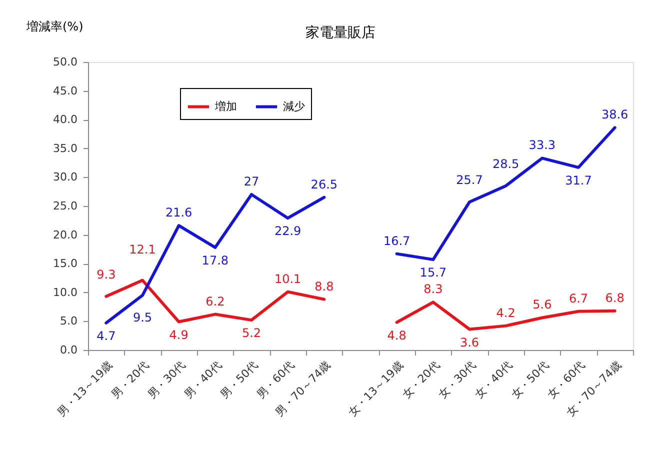 The height and width of the screenshot is (463, 659). I want to click on data-label: 5.6, so click(542, 305).